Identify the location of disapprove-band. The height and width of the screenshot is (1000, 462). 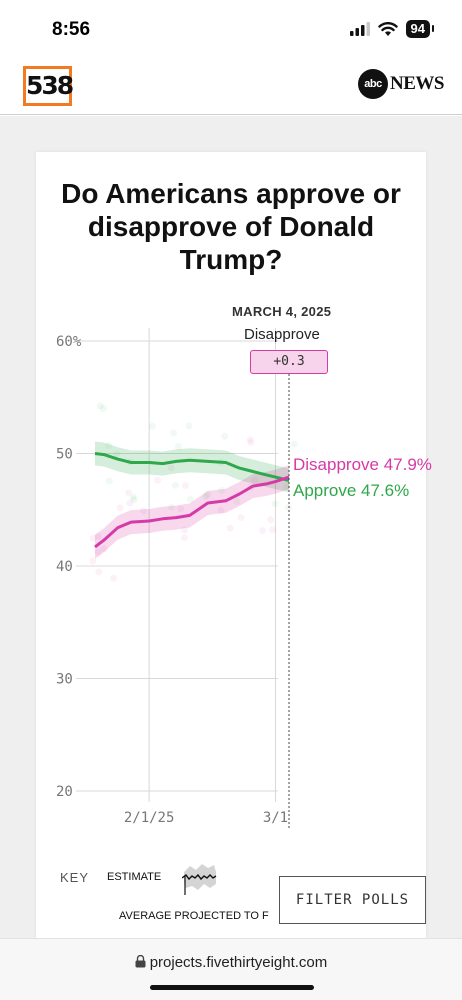
(192, 512).